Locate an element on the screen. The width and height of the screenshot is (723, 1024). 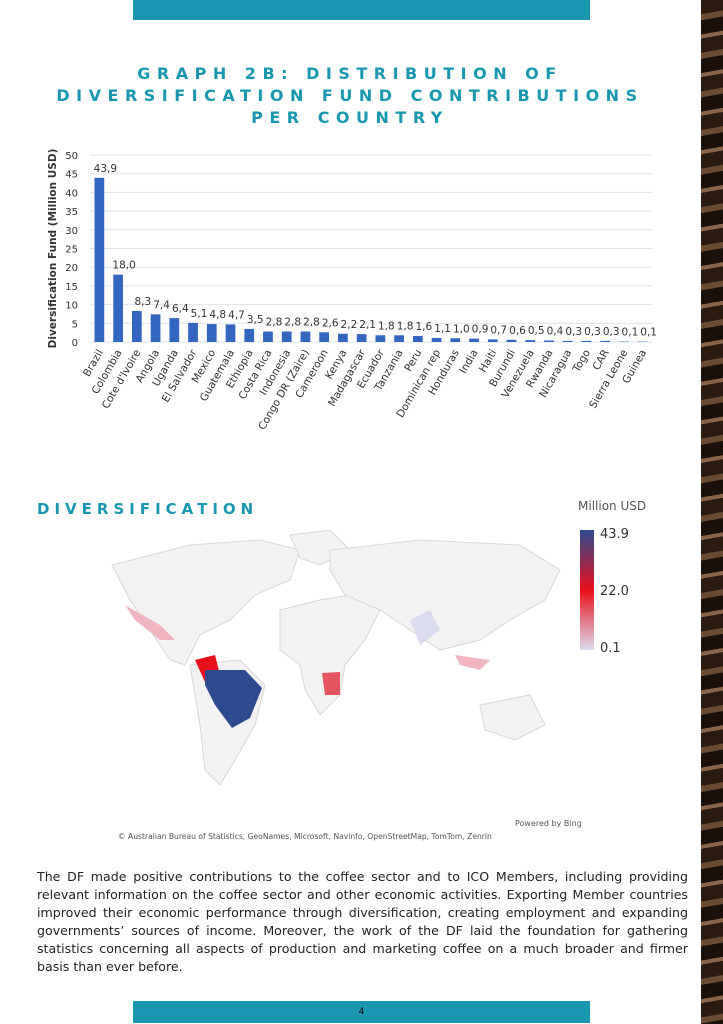
y-tick-label: 15 is located at coordinates (71, 287).